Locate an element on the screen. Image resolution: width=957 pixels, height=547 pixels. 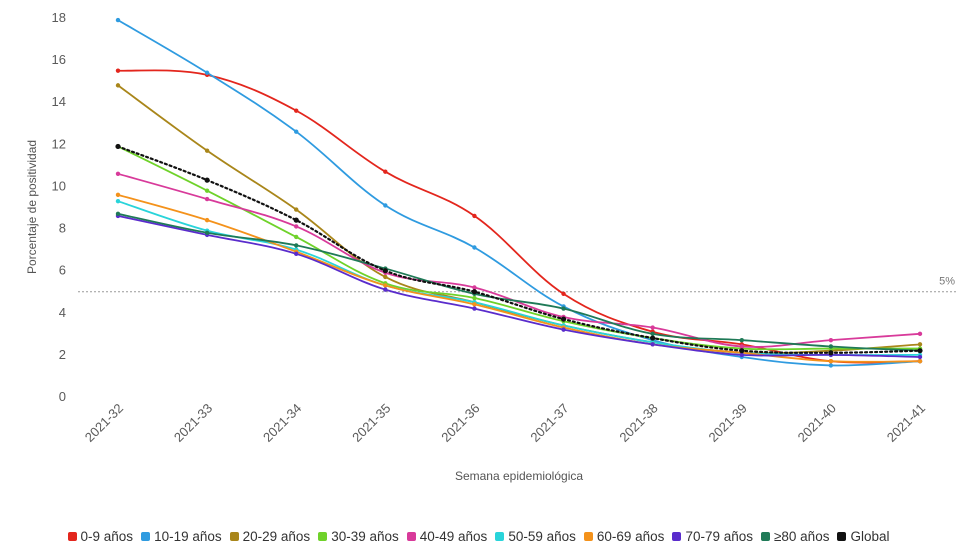
x-tick-label: 2021-36 is located at coordinates (460, 423).